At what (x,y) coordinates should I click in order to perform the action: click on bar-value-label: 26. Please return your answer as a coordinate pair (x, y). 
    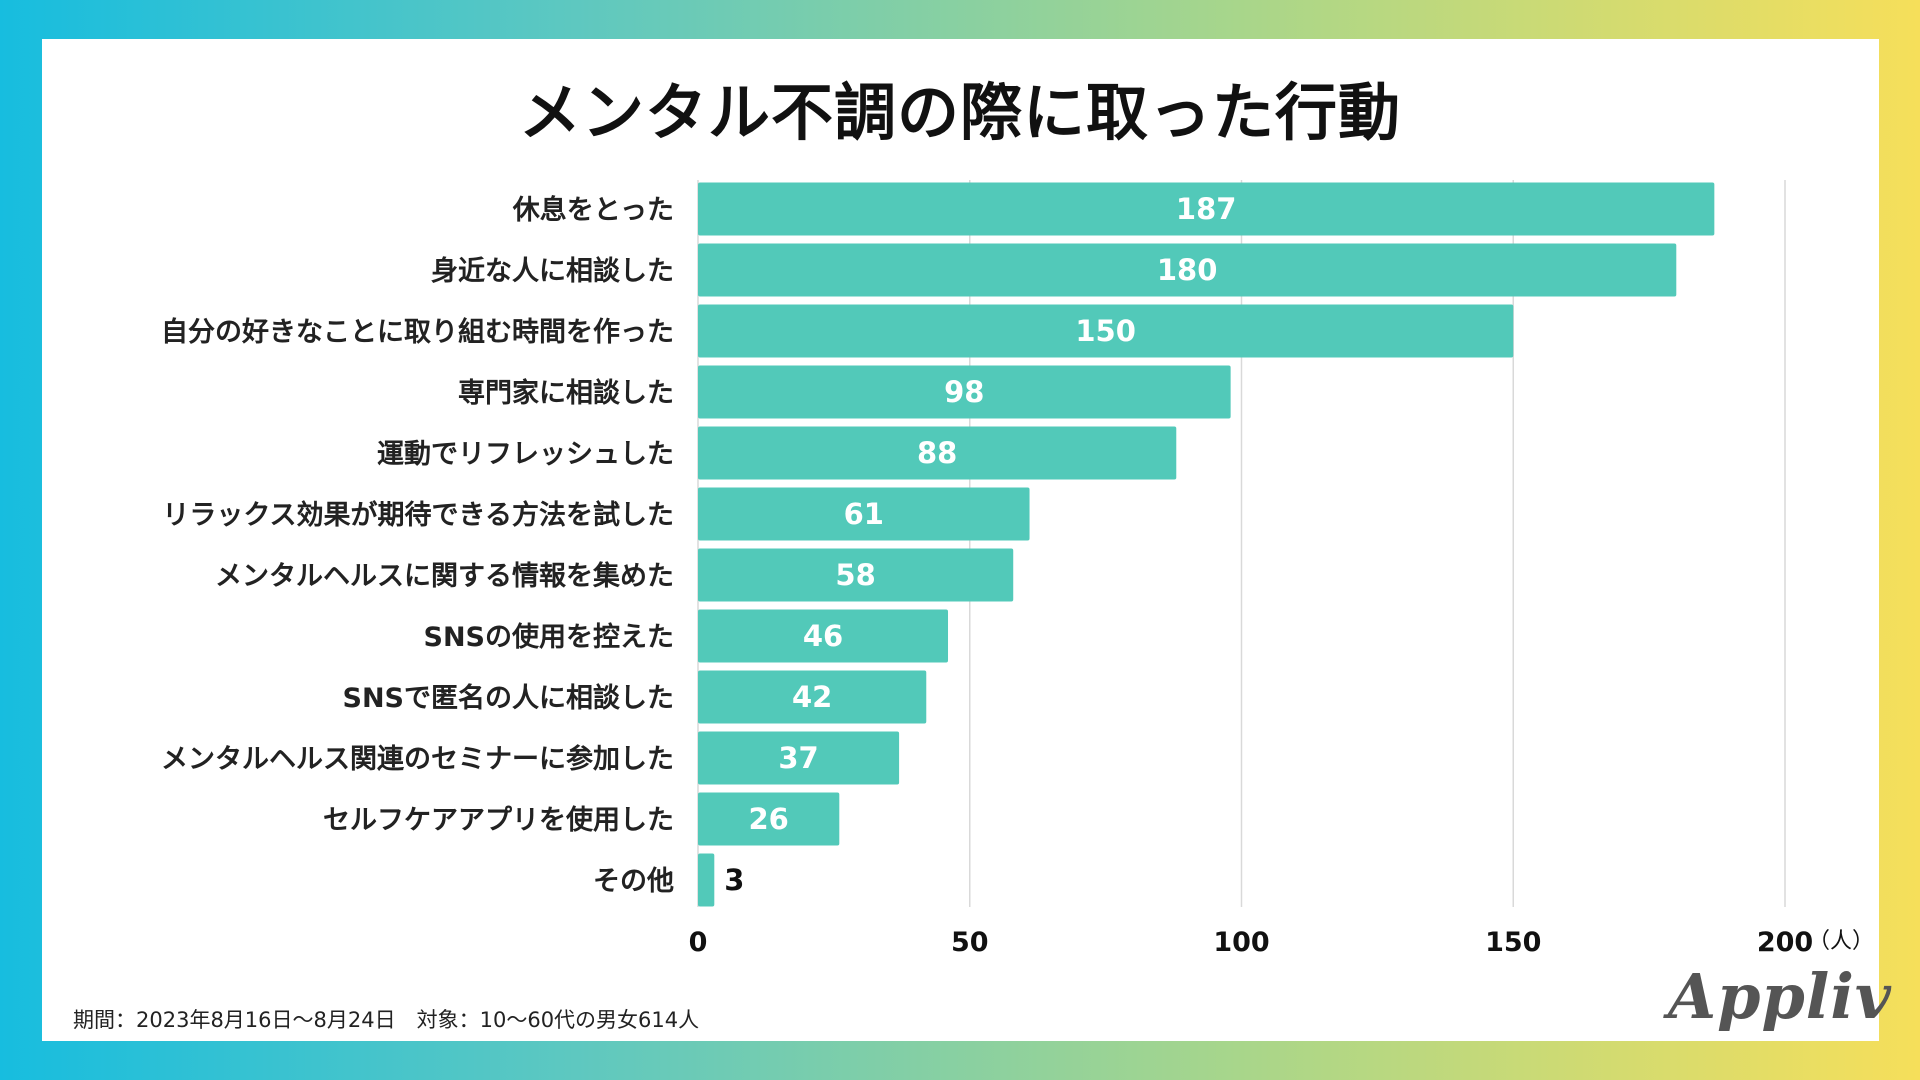
    Looking at the image, I should click on (768, 819).